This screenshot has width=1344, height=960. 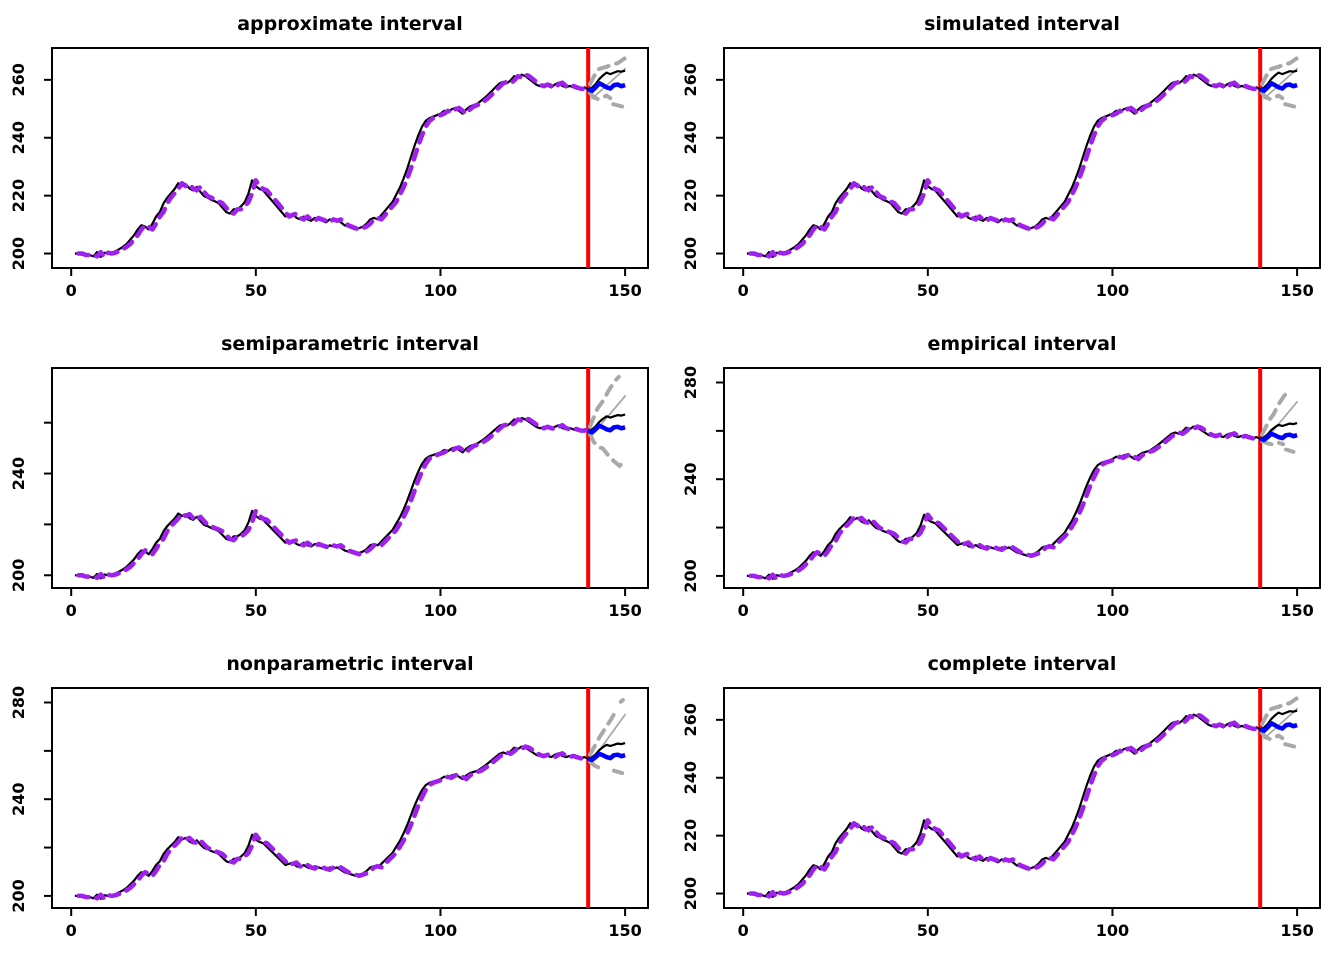 What do you see at coordinates (1022, 24) in the screenshot?
I see `chart-title: simulated interval` at bounding box center [1022, 24].